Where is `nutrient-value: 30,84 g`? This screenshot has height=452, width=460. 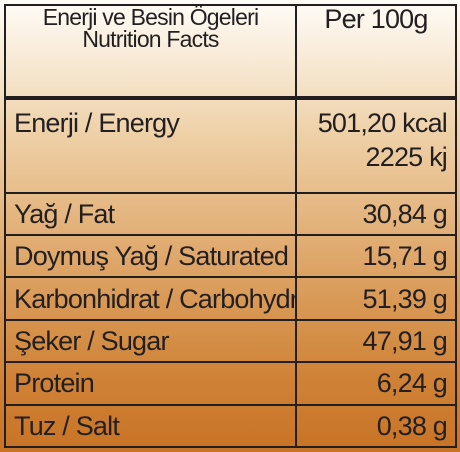 nutrient-value: 30,84 g is located at coordinates (376, 213).